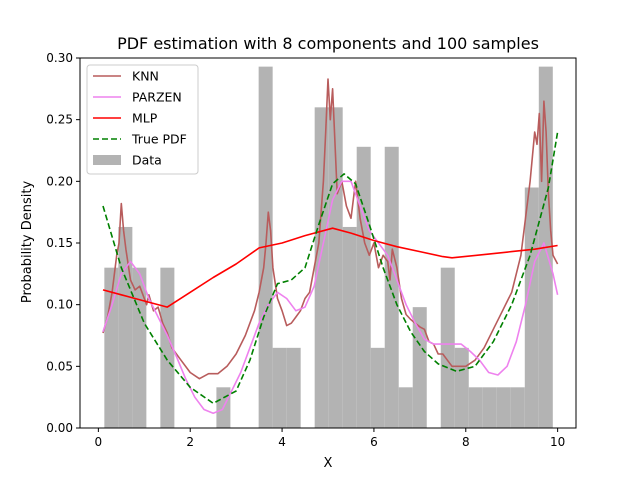 This screenshot has width=640, height=480. What do you see at coordinates (59, 366) in the screenshot?
I see `y-tick-label-1: 0.05` at bounding box center [59, 366].